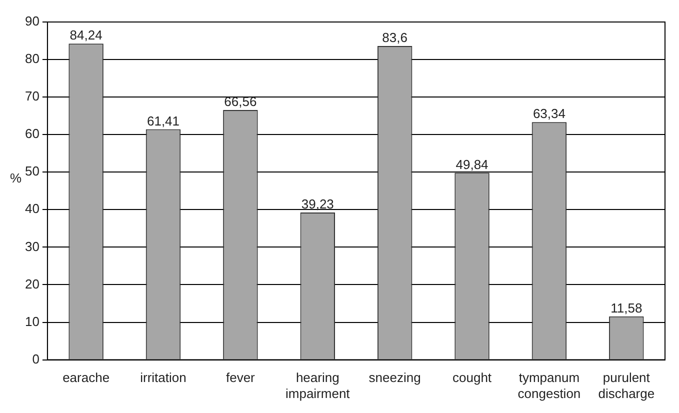 The height and width of the screenshot is (413, 679). I want to click on y-tick-label: 80, so click(32, 58).